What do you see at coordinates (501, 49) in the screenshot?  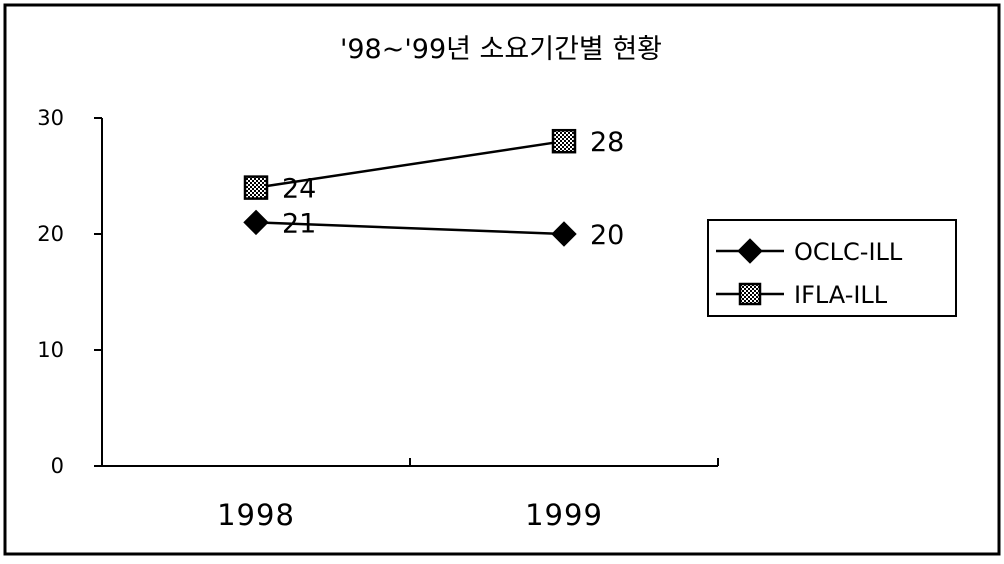 I see `chart-title: '98~'99년 소요기간별 현황` at bounding box center [501, 49].